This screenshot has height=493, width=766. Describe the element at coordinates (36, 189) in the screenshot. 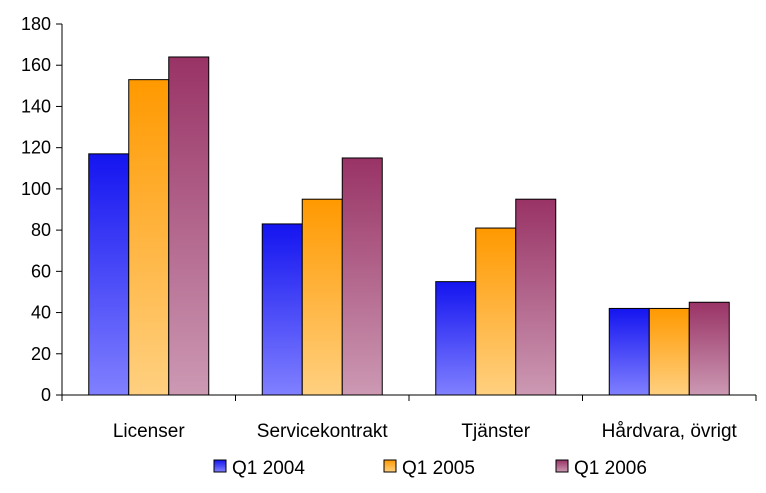

I see `y-tick-label-100: 100` at that location.